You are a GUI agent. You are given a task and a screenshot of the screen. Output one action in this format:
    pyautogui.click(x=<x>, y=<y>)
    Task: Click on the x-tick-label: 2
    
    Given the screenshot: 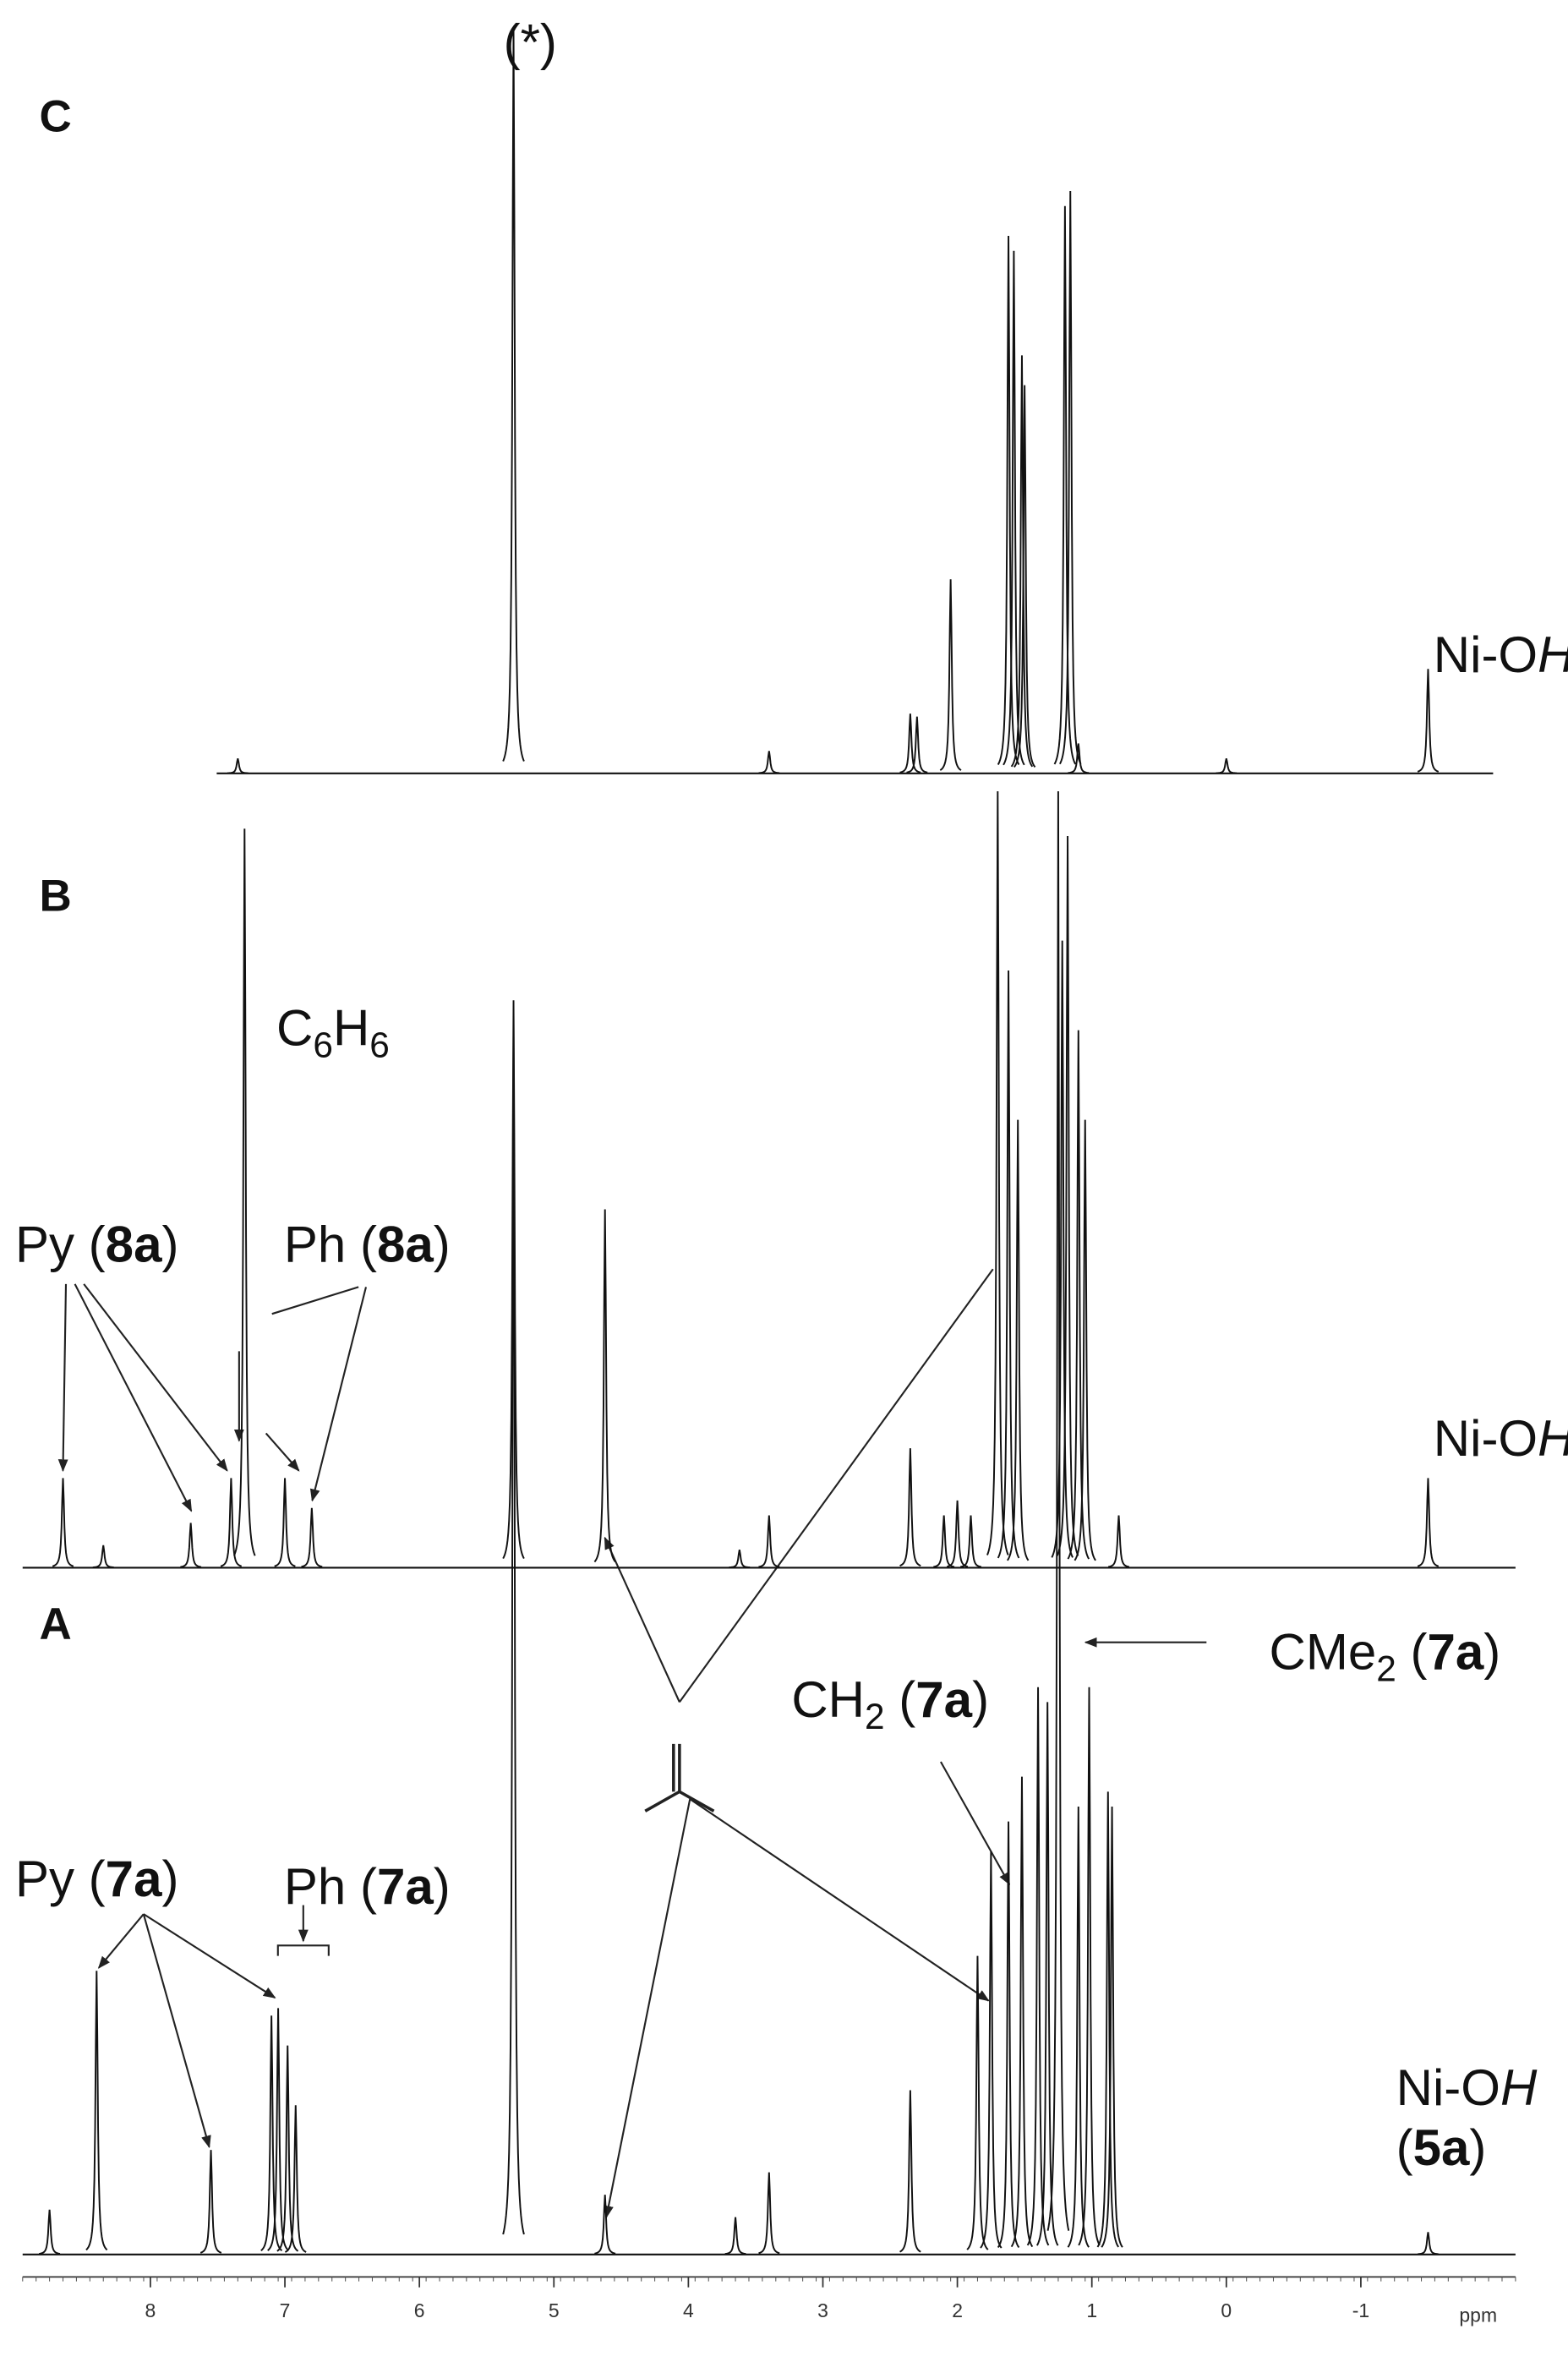 What is the action you would take?
    pyautogui.click(x=957, y=2310)
    